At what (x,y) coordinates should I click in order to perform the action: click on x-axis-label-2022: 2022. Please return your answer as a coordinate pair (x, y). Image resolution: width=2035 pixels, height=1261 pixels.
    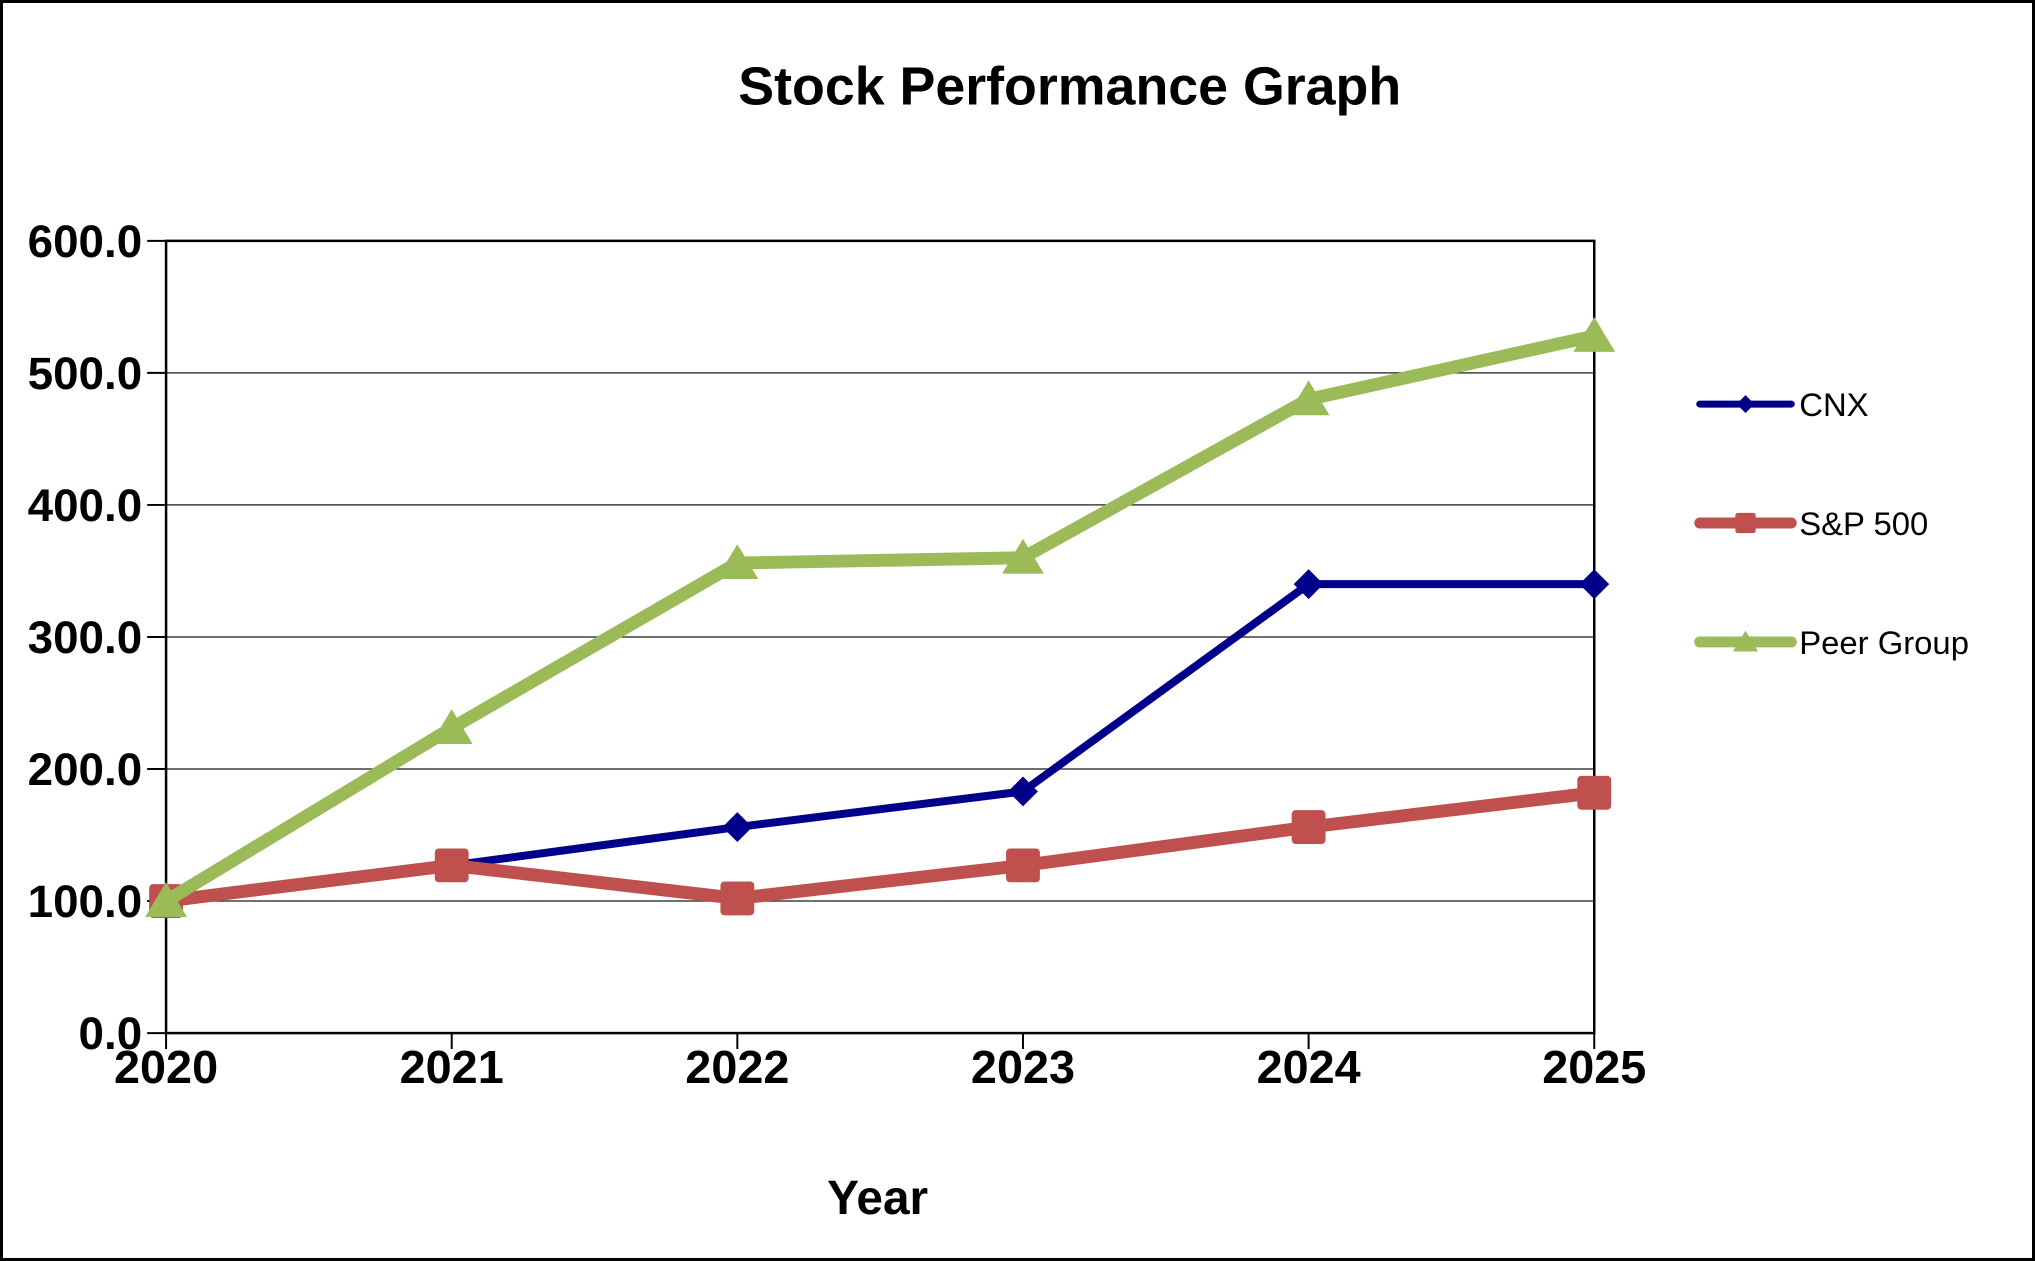
    Looking at the image, I should click on (737, 1067).